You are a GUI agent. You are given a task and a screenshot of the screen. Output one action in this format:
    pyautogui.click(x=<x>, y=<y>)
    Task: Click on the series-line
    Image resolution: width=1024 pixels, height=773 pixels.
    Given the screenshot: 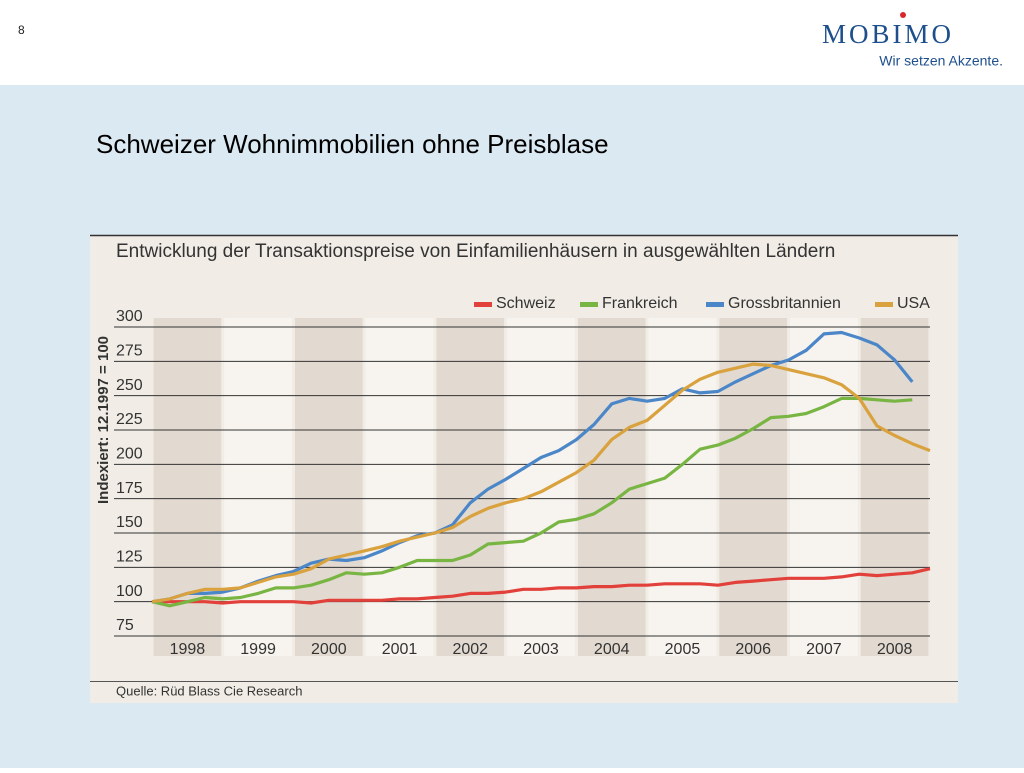 What is the action you would take?
    pyautogui.click(x=541, y=586)
    